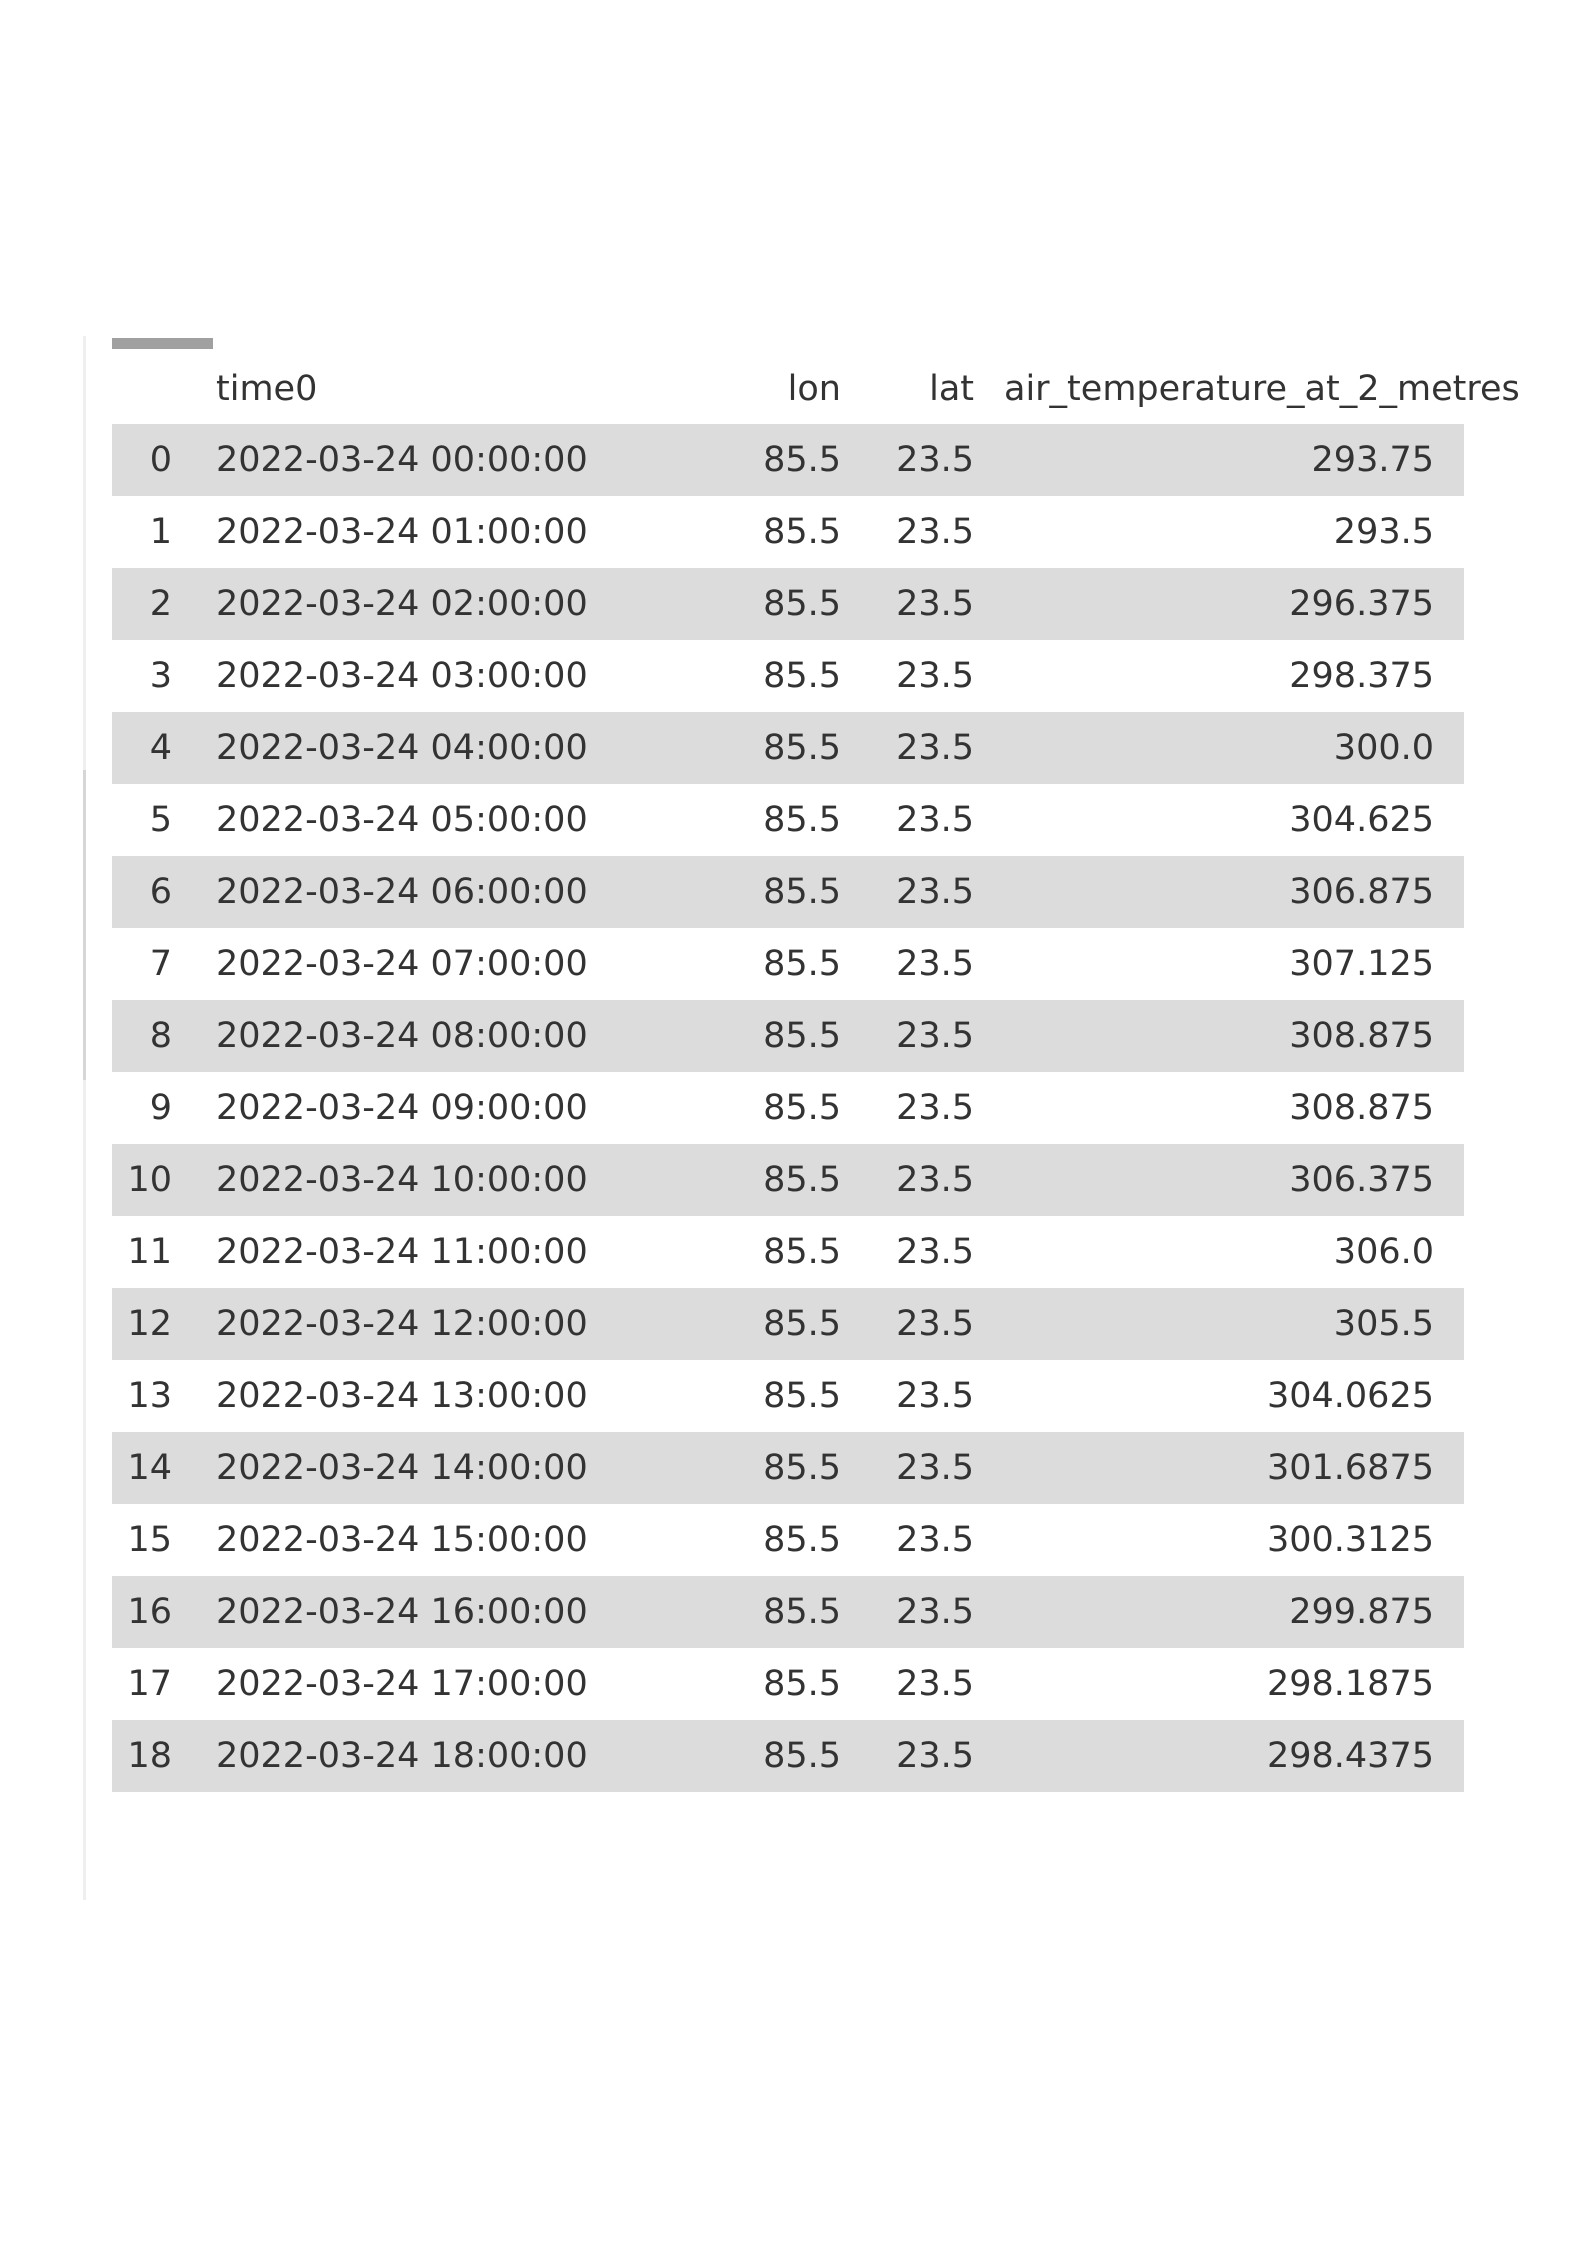  Describe the element at coordinates (1361, 603) in the screenshot. I see `cell-air-temperature: 296.375` at that location.